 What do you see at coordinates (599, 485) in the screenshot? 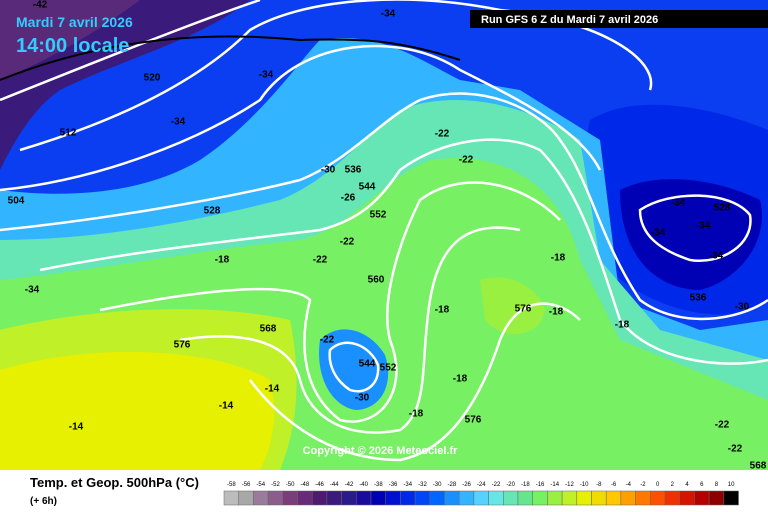
I see `legend-label: -8` at bounding box center [599, 485].